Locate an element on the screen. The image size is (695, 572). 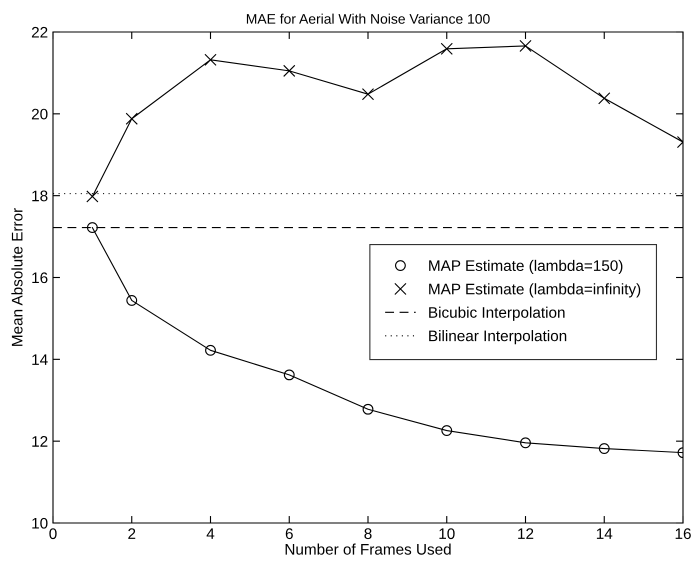
y-tick-label: 10 is located at coordinates (40, 523).